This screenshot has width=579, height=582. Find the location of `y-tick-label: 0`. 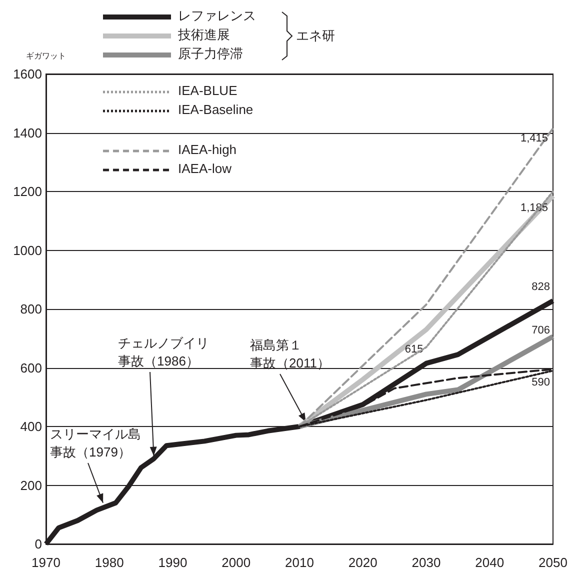

y-tick-label: 0 is located at coordinates (38, 544).